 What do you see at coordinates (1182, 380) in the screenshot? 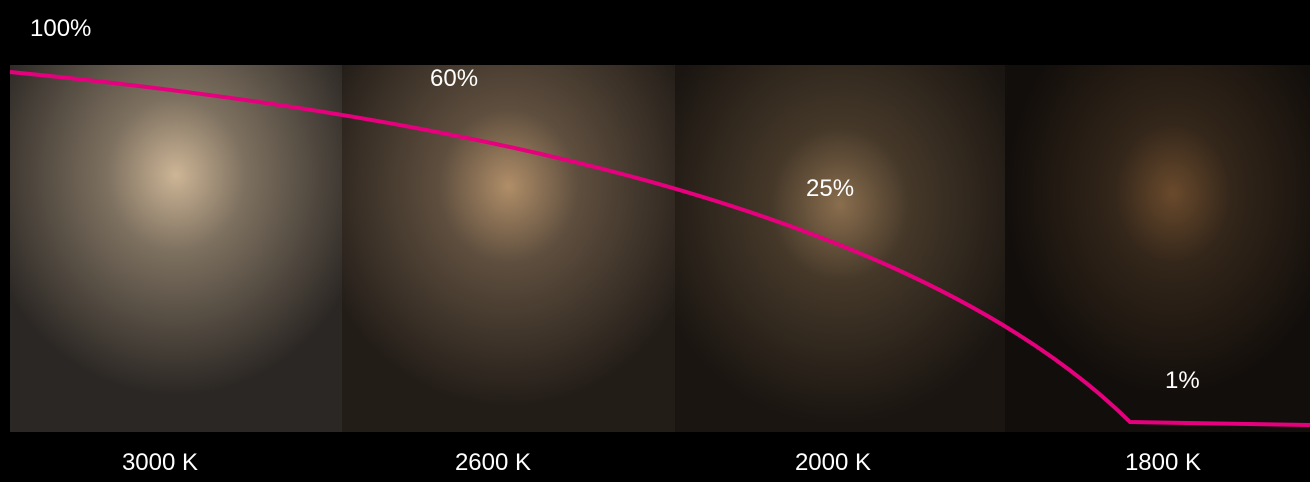
I see `brightness-label: 1%` at bounding box center [1182, 380].